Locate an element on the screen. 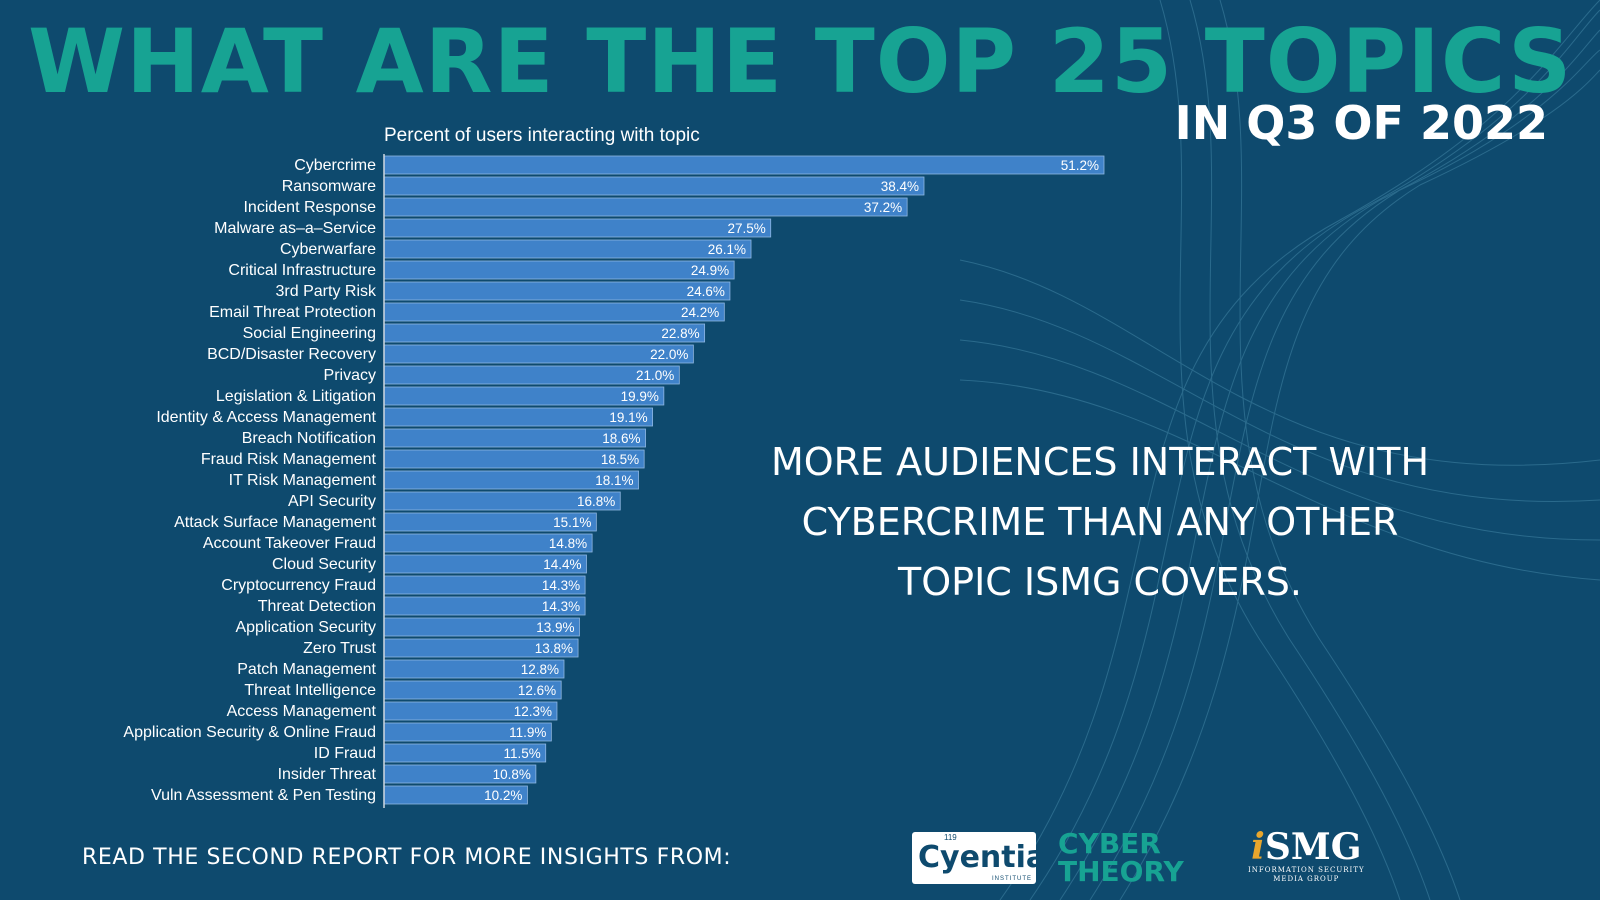  category-label: Application Security & Online Fraud is located at coordinates (249, 732).